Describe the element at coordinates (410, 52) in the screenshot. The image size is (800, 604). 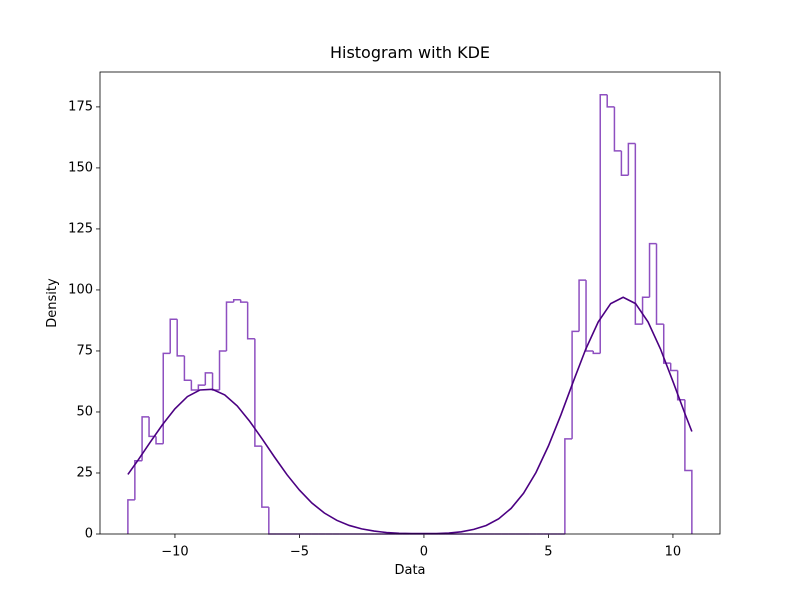
I see `chart-title: Histogram with KDE` at that location.